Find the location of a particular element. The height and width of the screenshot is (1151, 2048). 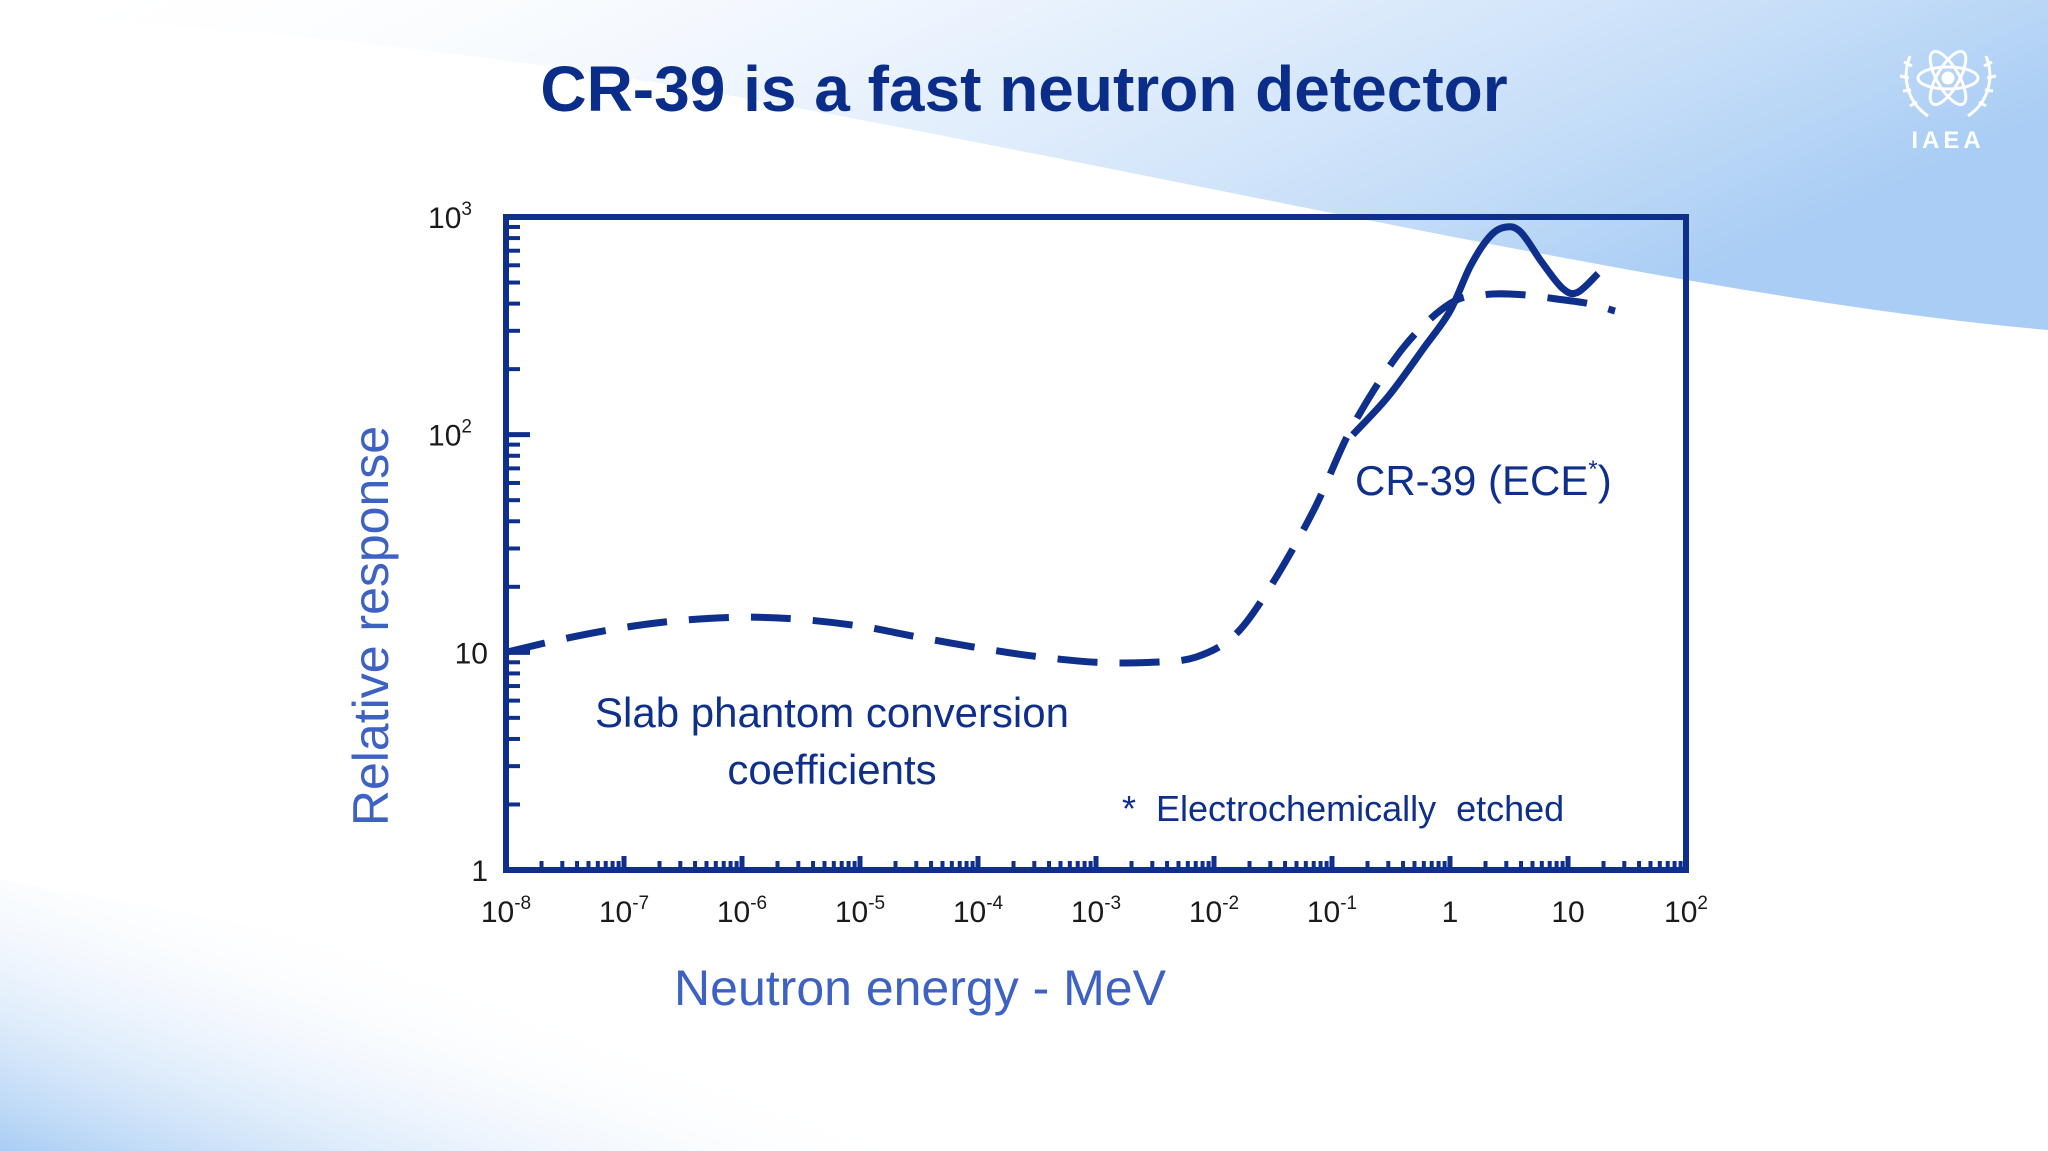

slide-title: CR-39 is a fast neutron detector is located at coordinates (1024, 89).